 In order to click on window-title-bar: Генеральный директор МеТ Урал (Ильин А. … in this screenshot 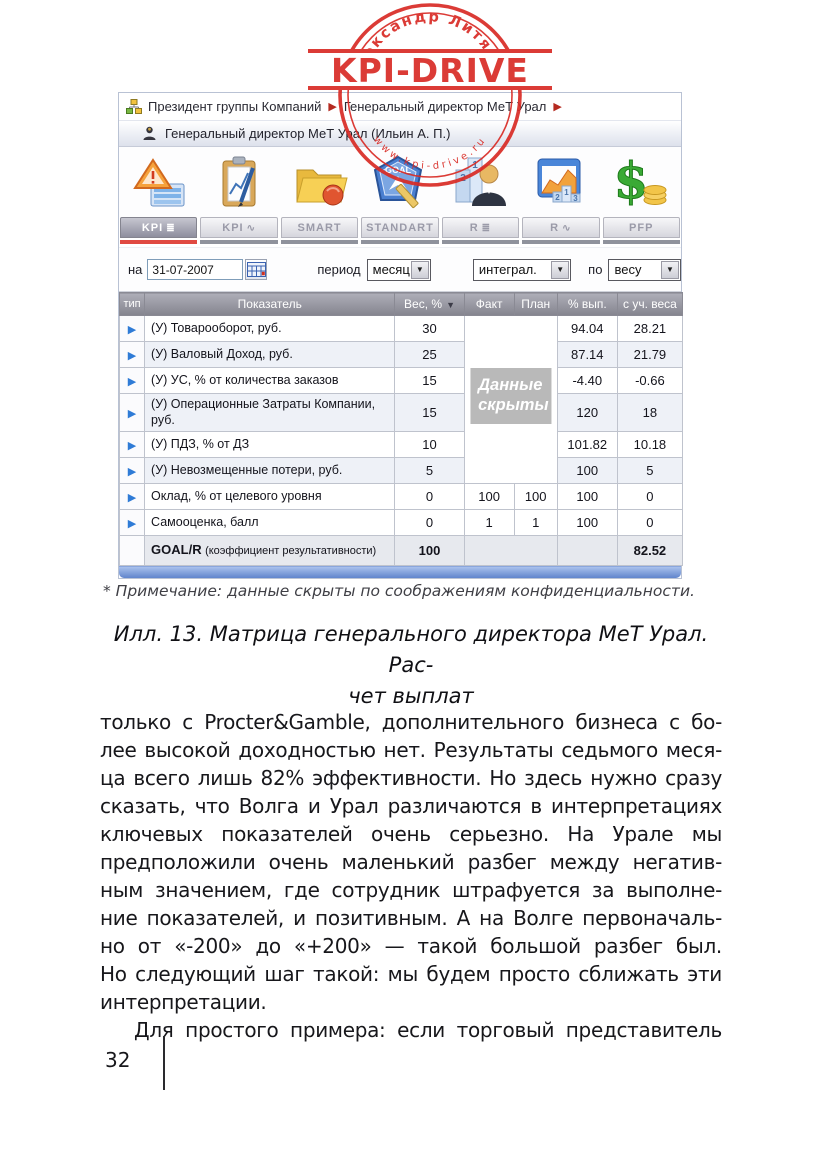, I will do `click(400, 133)`.